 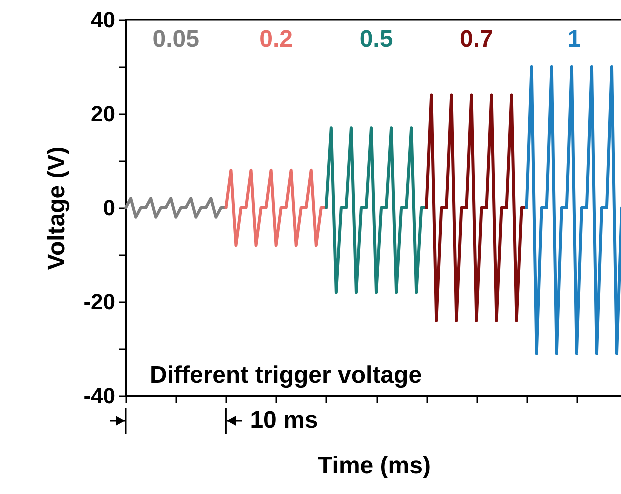 What do you see at coordinates (374, 466) in the screenshot?
I see `x-axis-title: Time (ms)` at bounding box center [374, 466].